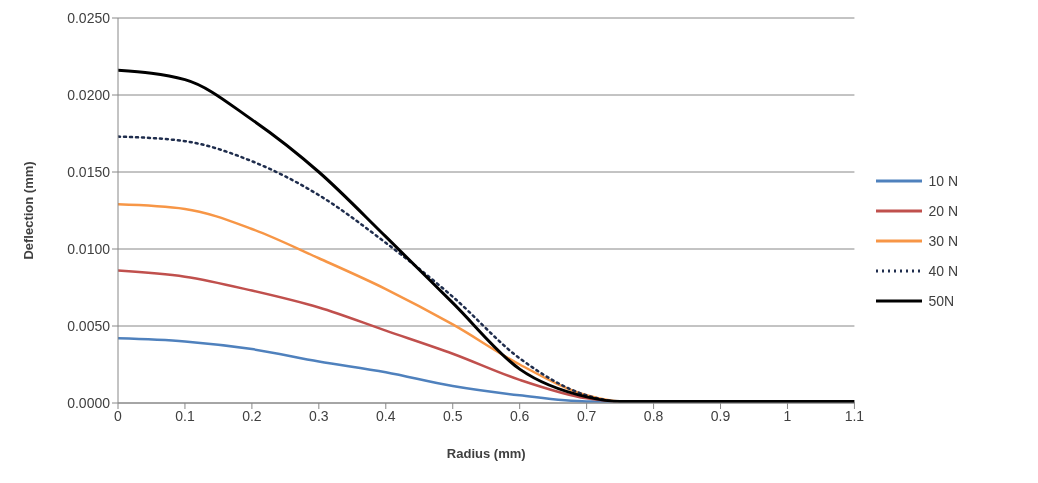 The width and height of the screenshot is (1038, 483). I want to click on y-tick-label: 0.0100, so click(89, 248).